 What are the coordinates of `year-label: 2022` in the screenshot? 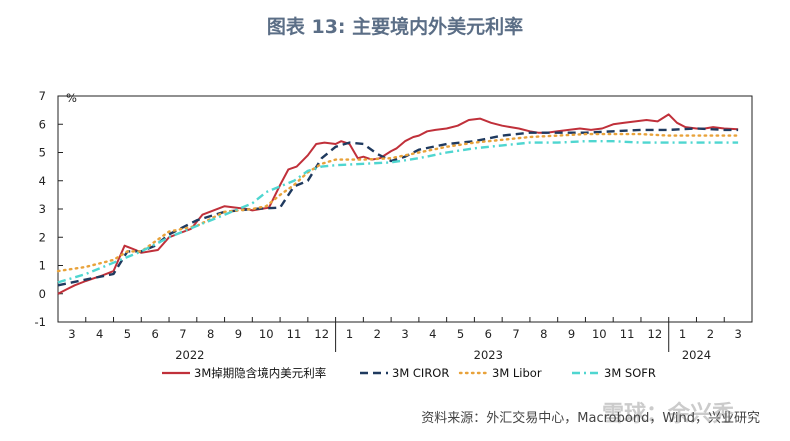 It's located at (189, 355).